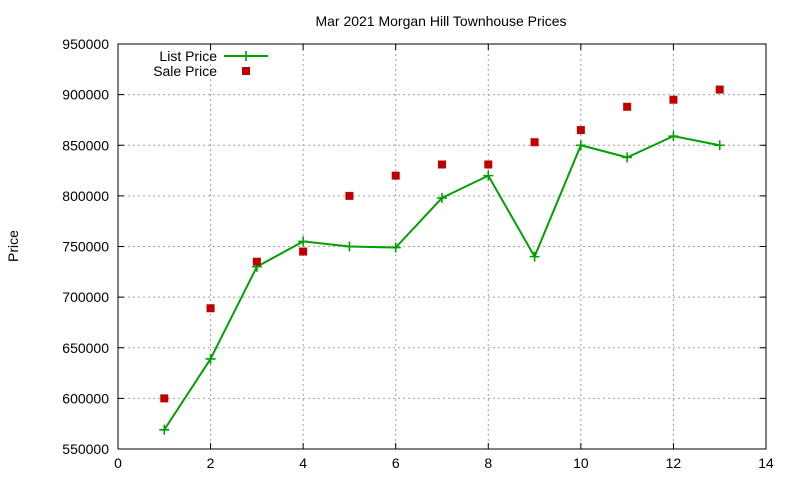  What do you see at coordinates (118, 463) in the screenshot?
I see `x-tick-label: 0` at bounding box center [118, 463].